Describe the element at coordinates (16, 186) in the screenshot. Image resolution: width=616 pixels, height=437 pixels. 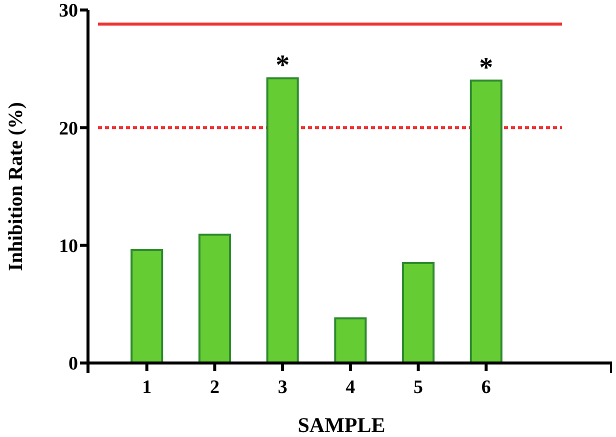
I see `y-axis-title: Inhibition Rate (%)` at that location.